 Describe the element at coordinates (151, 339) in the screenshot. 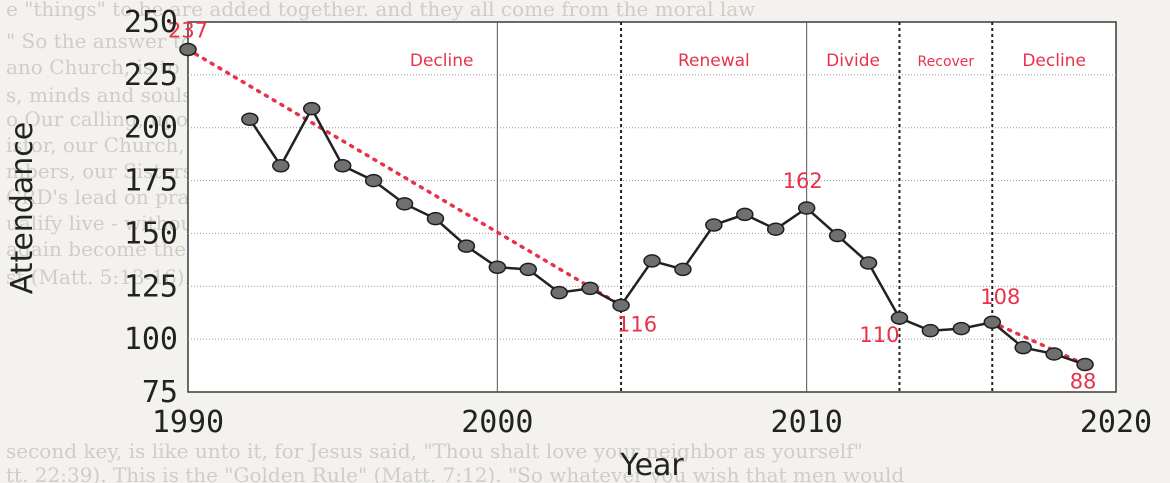

I see `y-tick-label: 100` at that location.